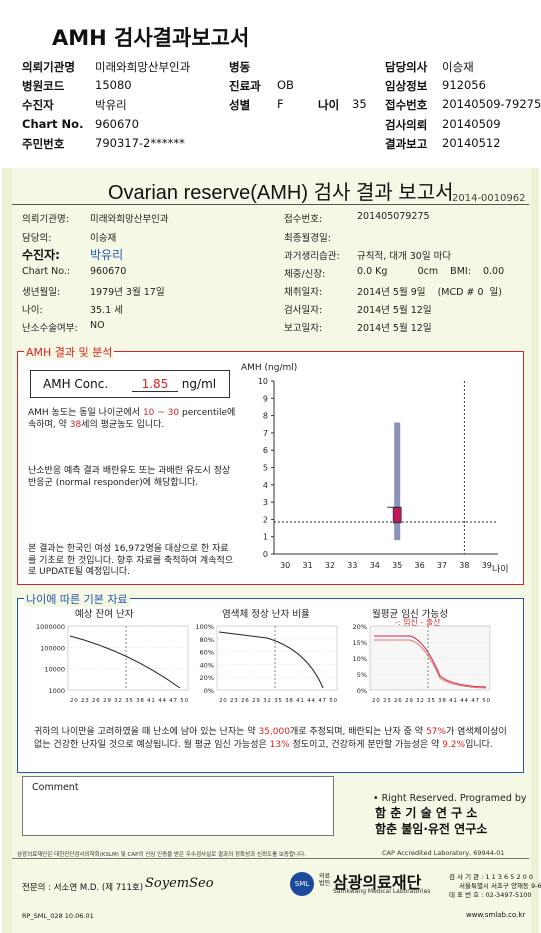 Image resolution: width=541 pixels, height=933 pixels. I want to click on para-text: 세의 평균농도 입니다., so click(123, 424).